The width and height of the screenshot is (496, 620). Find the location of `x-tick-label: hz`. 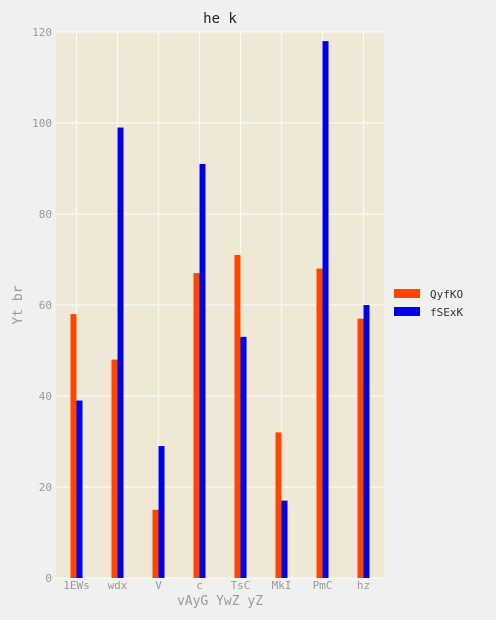

x-tick-label: hz is located at coordinates (363, 585).